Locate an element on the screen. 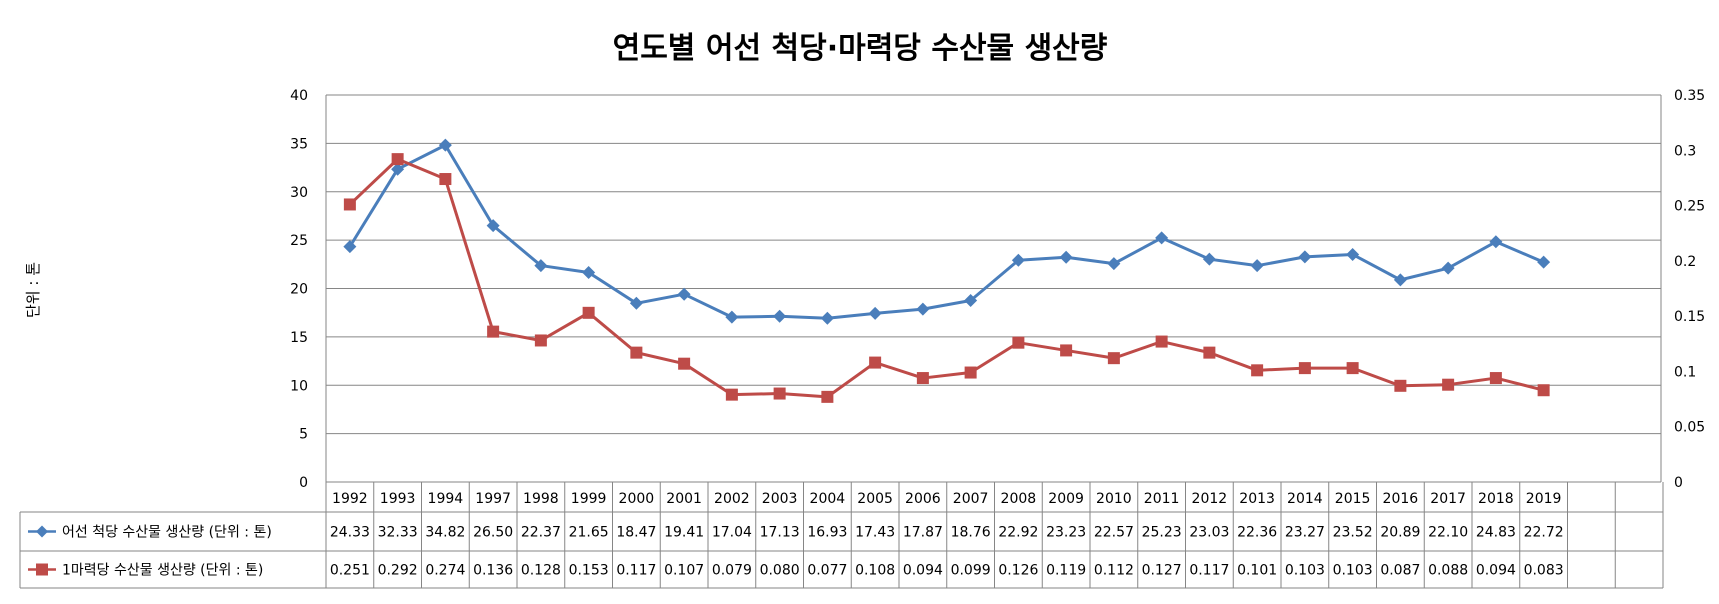 The height and width of the screenshot is (604, 1719). x-tick-label: 2013 is located at coordinates (1257, 499).